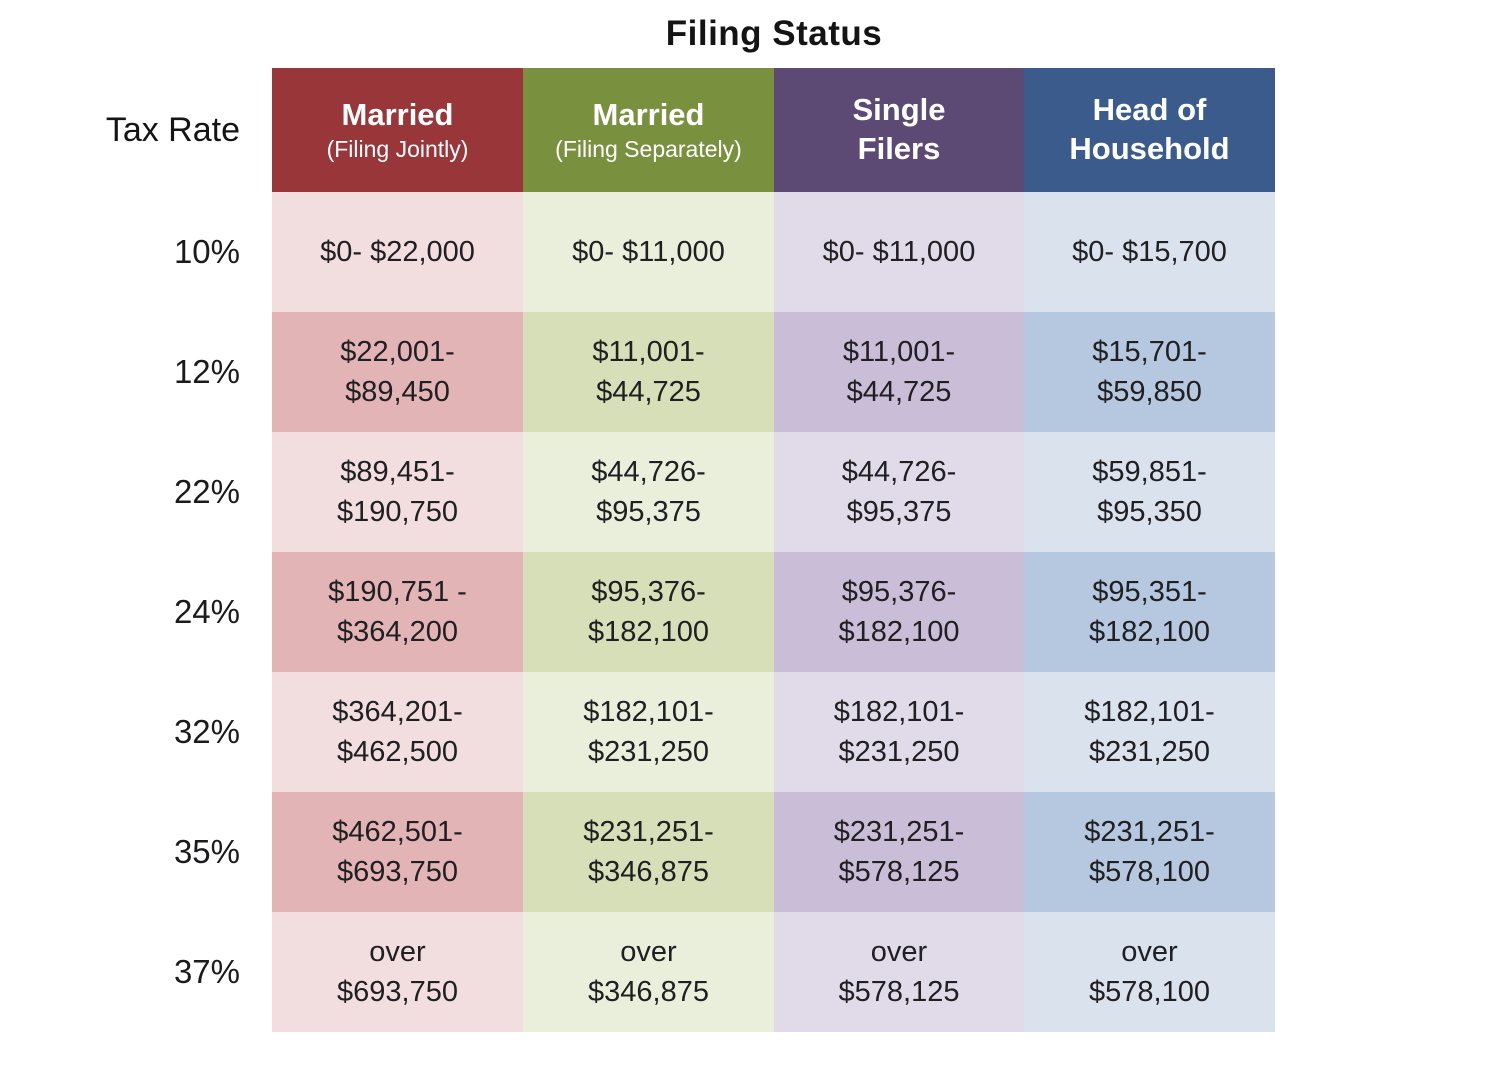 The height and width of the screenshot is (1075, 1507). Describe the element at coordinates (206, 371) in the screenshot. I see `row-label-12-percent: 12%` at that location.